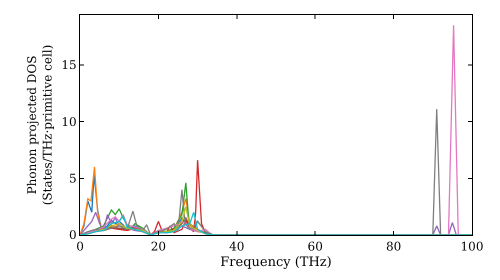 This screenshot has height=280, width=500. What do you see at coordinates (69, 65) in the screenshot?
I see `y-tick-label: 15` at bounding box center [69, 65].